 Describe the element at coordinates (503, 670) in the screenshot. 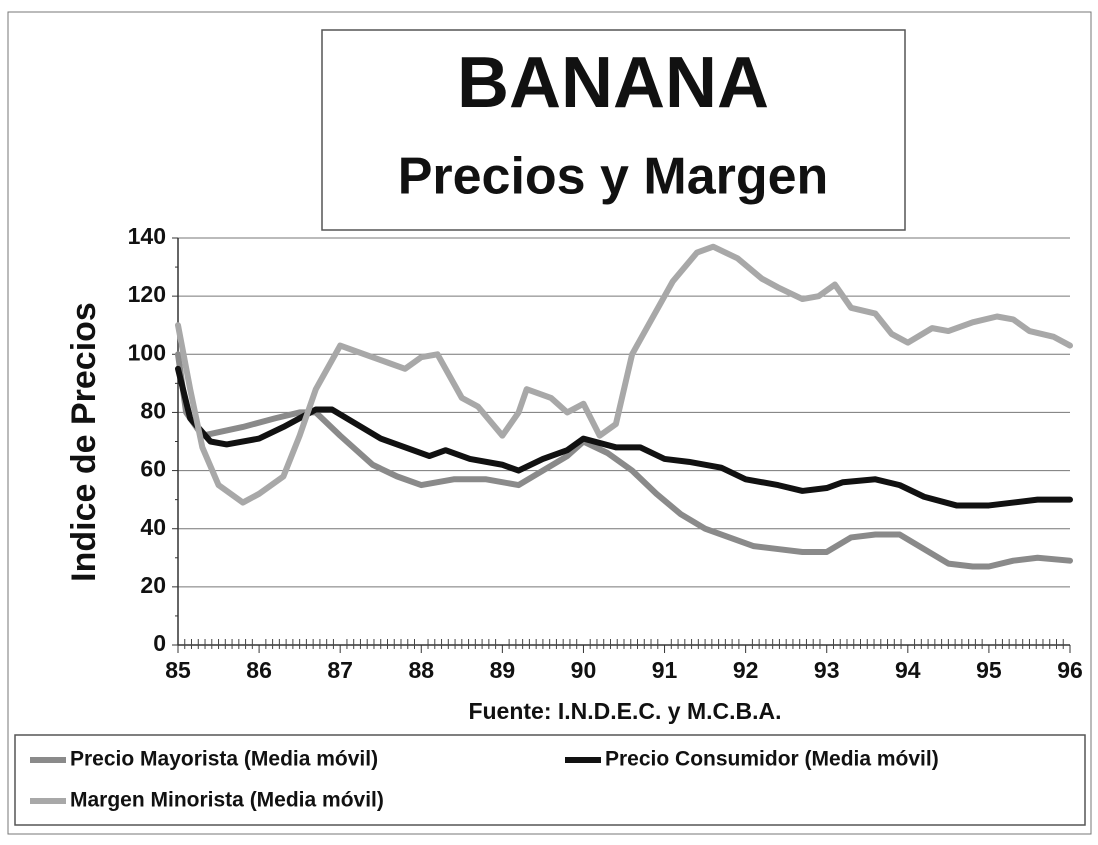

I see `x-tick-label: 89` at that location.